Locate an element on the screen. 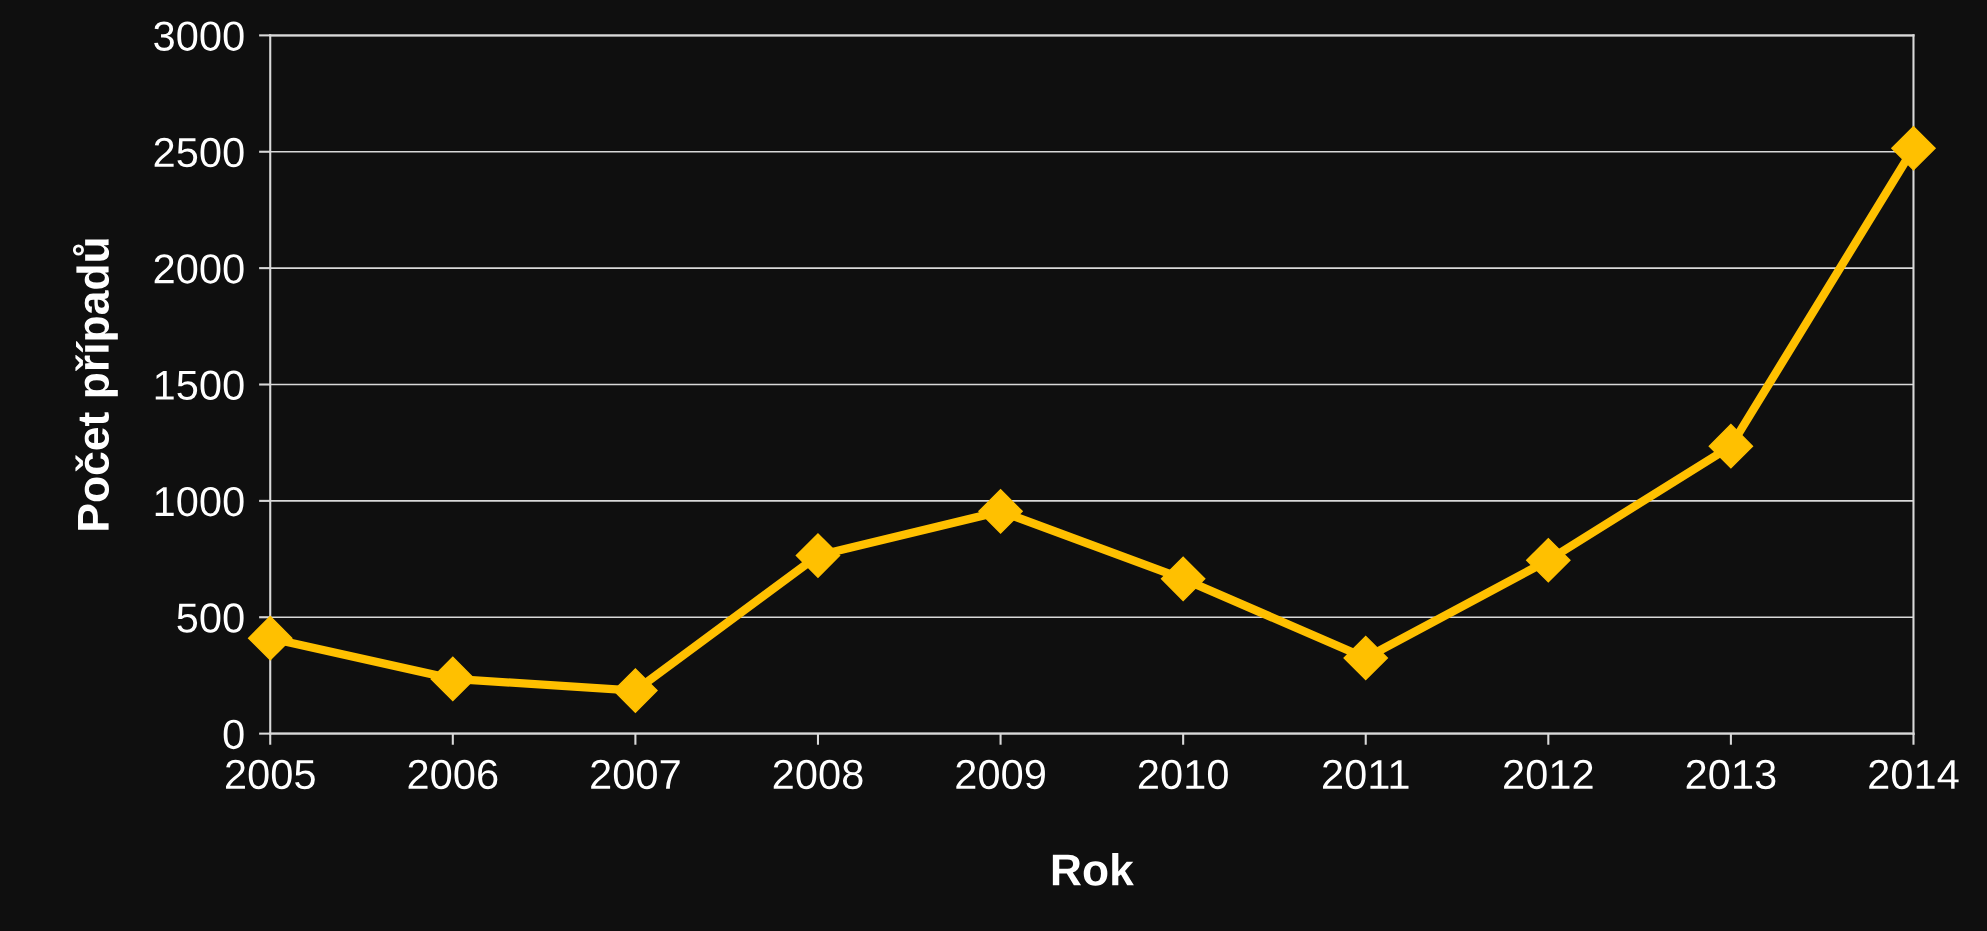  y-tick-label: 3000 is located at coordinates (199, 36).